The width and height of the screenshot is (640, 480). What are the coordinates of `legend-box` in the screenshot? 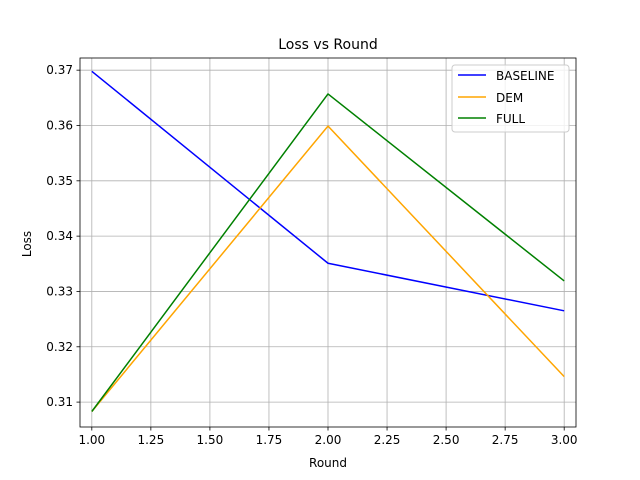 It's located at (510, 98).